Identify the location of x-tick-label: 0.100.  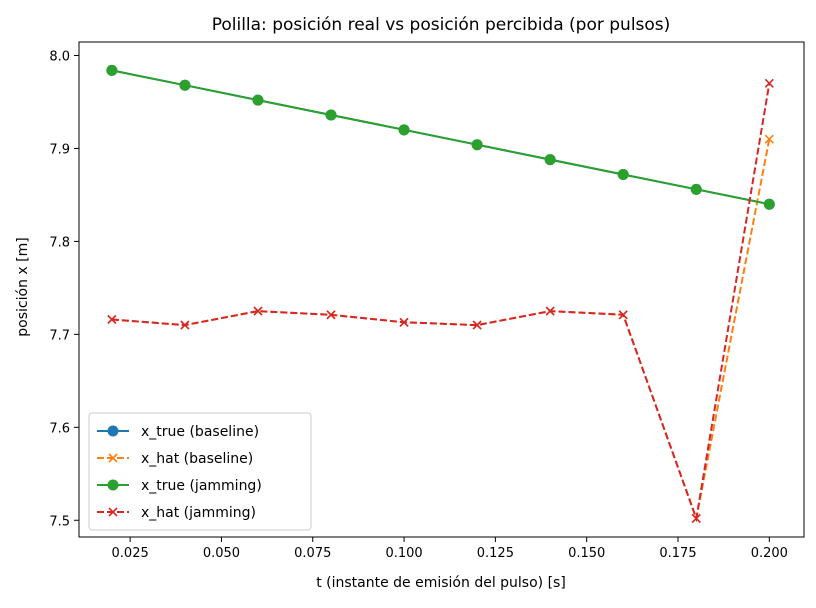
(403, 553).